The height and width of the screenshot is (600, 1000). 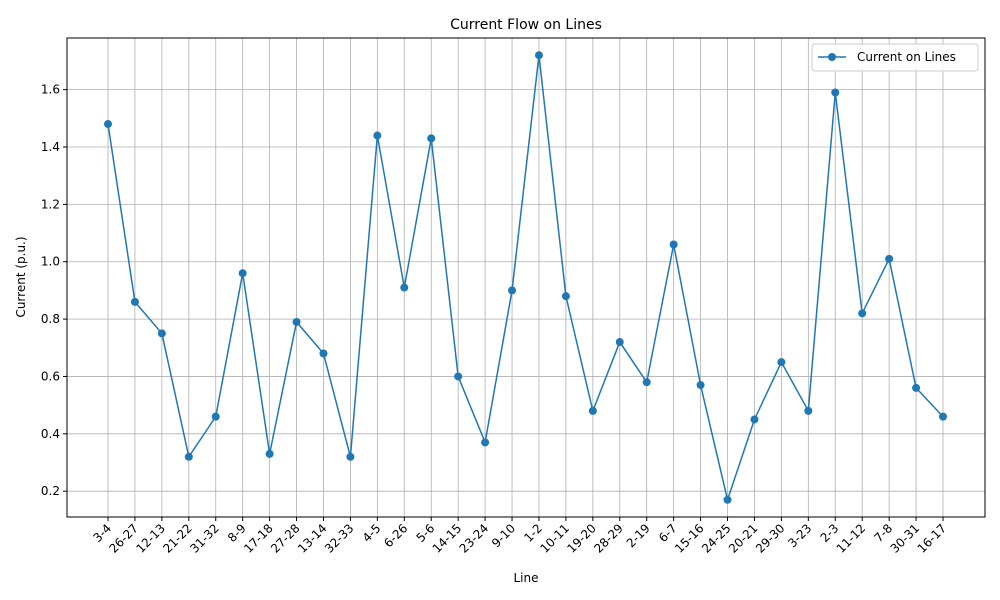 I want to click on x-tick-label: 17-18, so click(x=258, y=538).